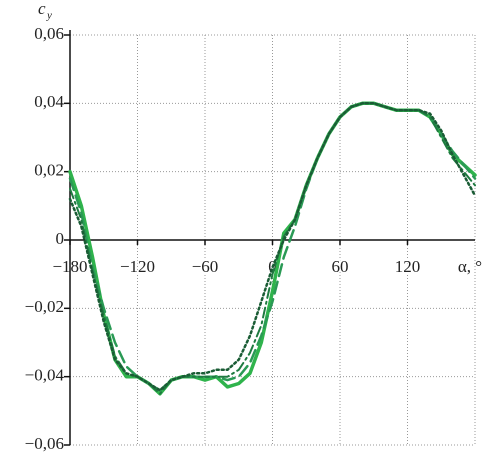  Describe the element at coordinates (44, 306) in the screenshot. I see `y-tick-label: −0,02` at that location.